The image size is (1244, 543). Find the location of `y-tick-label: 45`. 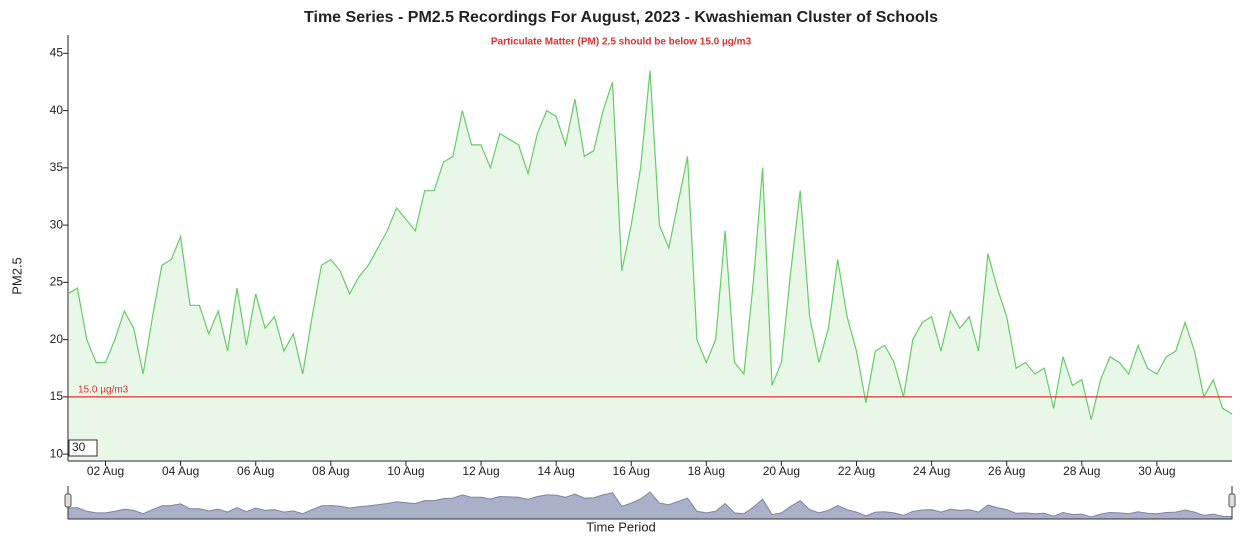

y-tick-label: 45 is located at coordinates (57, 52).